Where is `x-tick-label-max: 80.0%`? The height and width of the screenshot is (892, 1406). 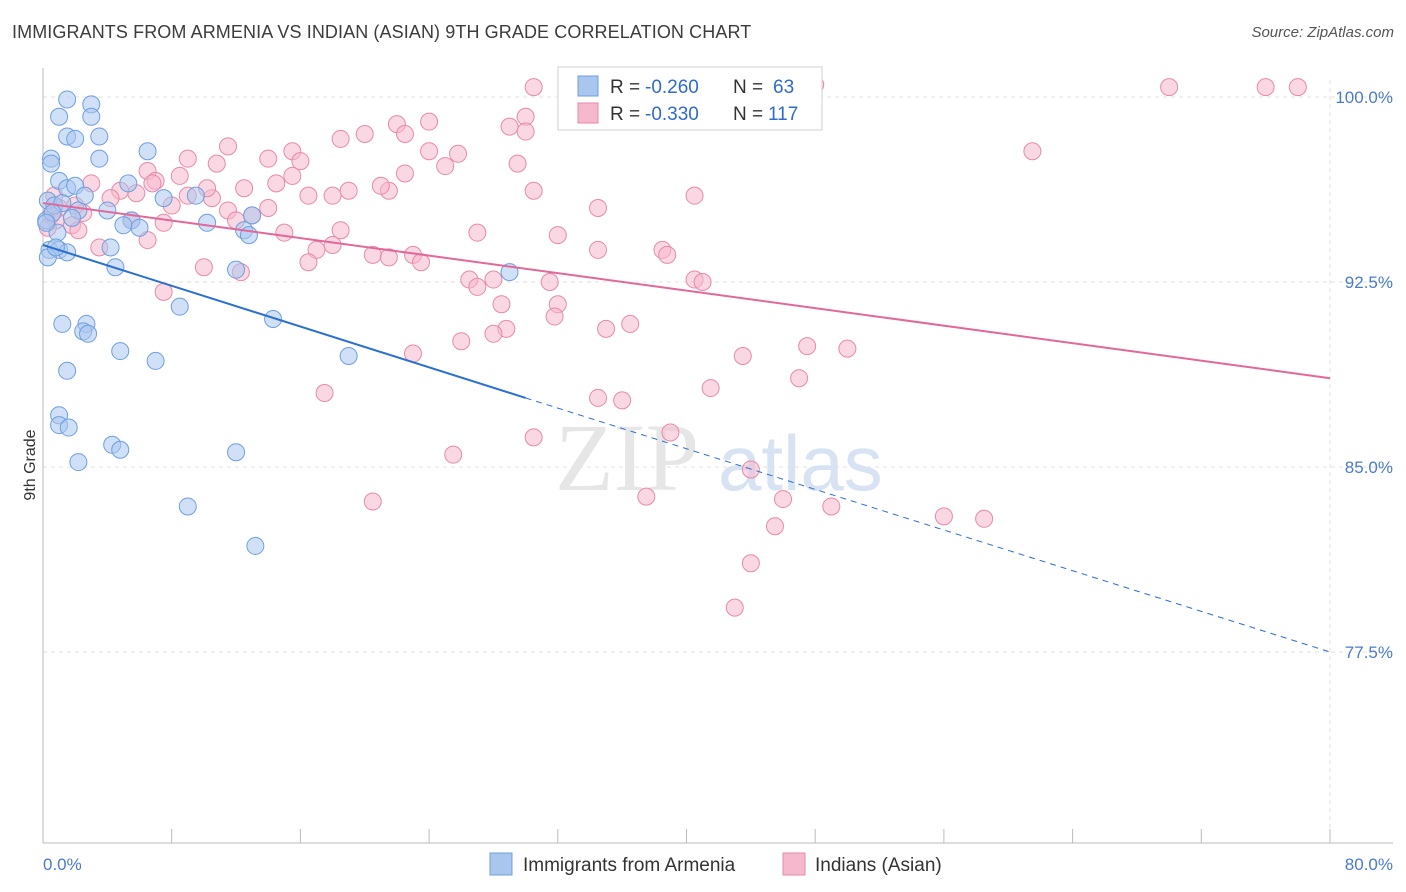
x-tick-label-max: 80.0% is located at coordinates (1369, 864).